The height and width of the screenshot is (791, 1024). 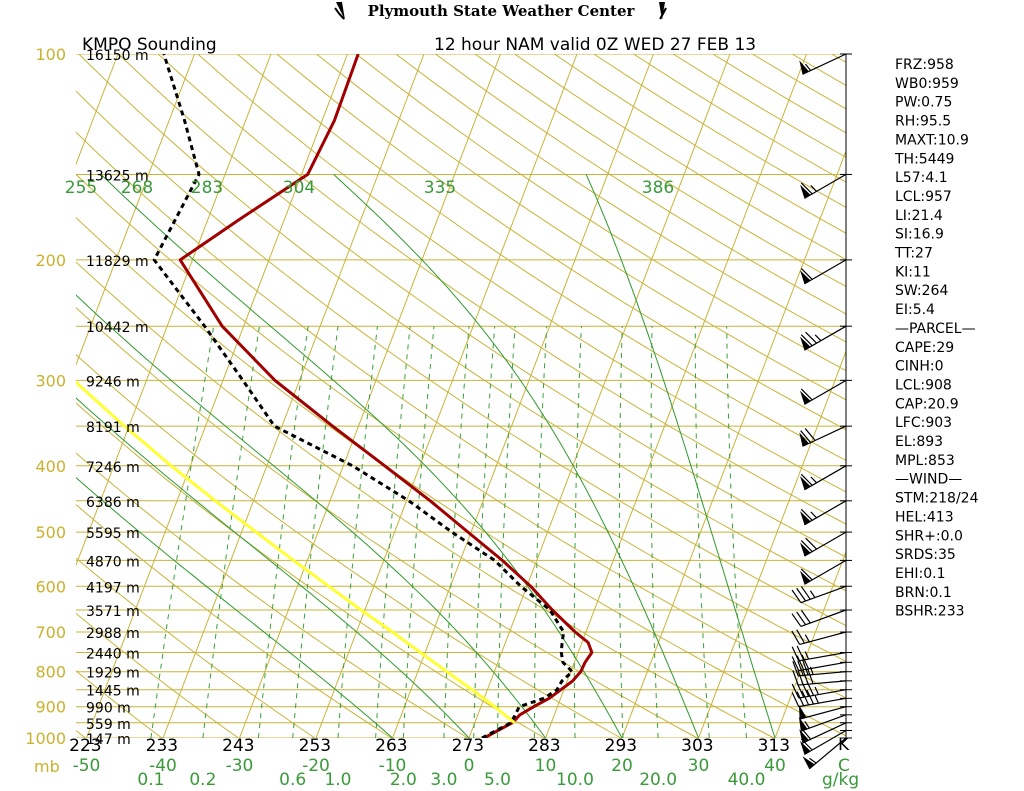 I want to click on index-line: PW:0.75, so click(x=923, y=103).